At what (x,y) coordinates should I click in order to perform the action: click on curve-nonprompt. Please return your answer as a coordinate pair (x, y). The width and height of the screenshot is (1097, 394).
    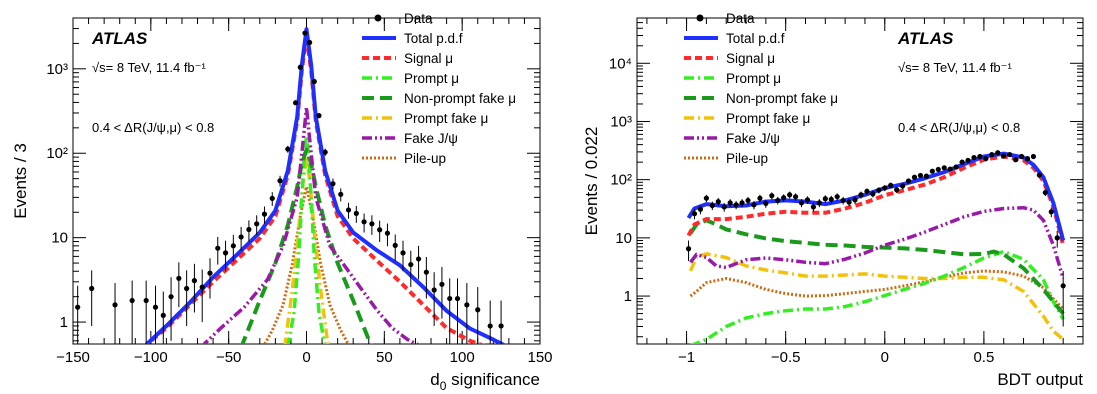
    Looking at the image, I should click on (876, 266).